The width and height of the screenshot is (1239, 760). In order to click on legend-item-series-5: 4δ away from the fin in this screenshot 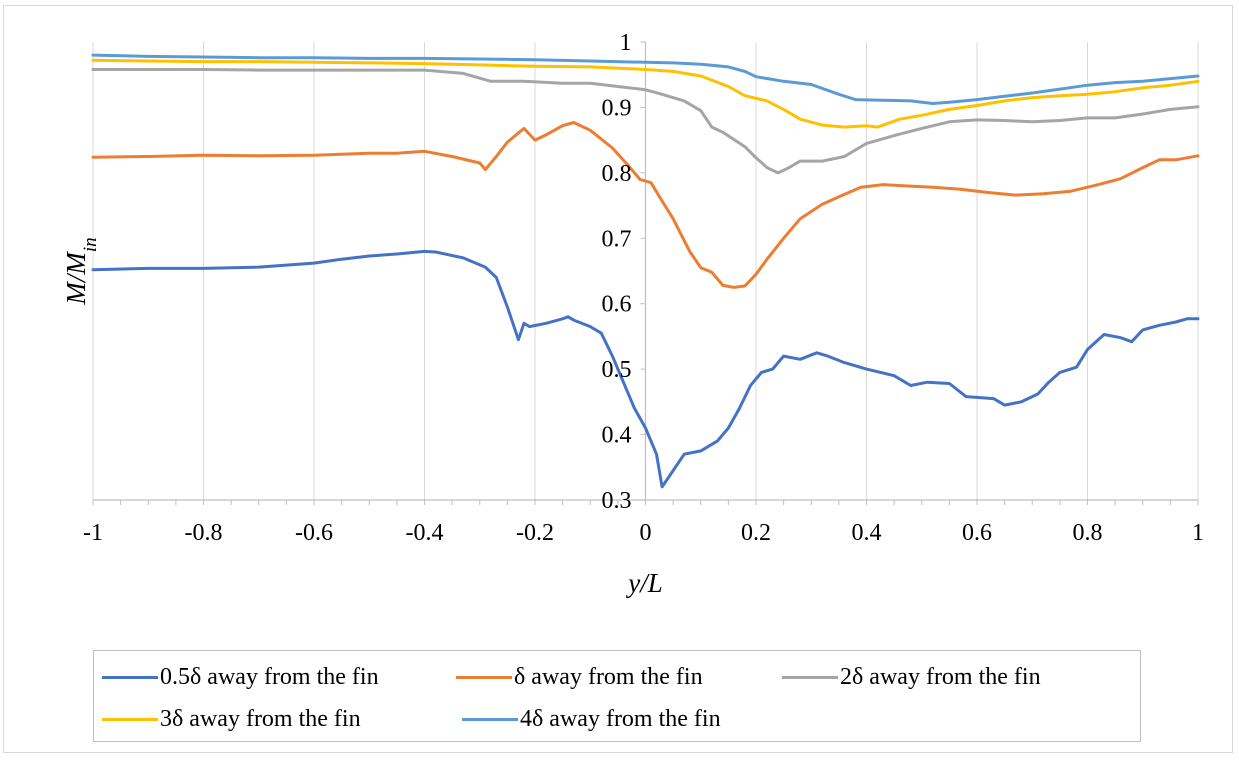, I will do `click(591, 719)`.